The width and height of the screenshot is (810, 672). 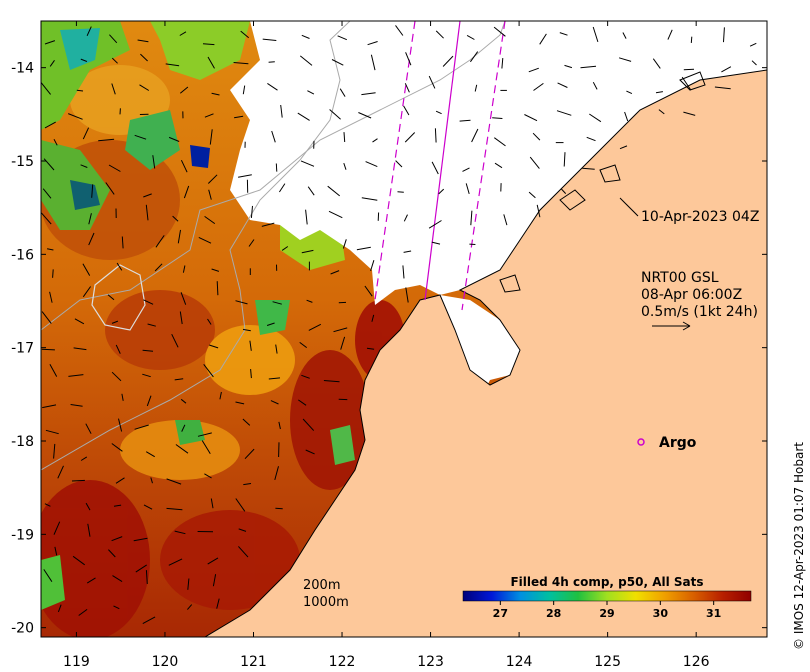 I want to click on y-tick-label: -18, so click(x=22, y=442).